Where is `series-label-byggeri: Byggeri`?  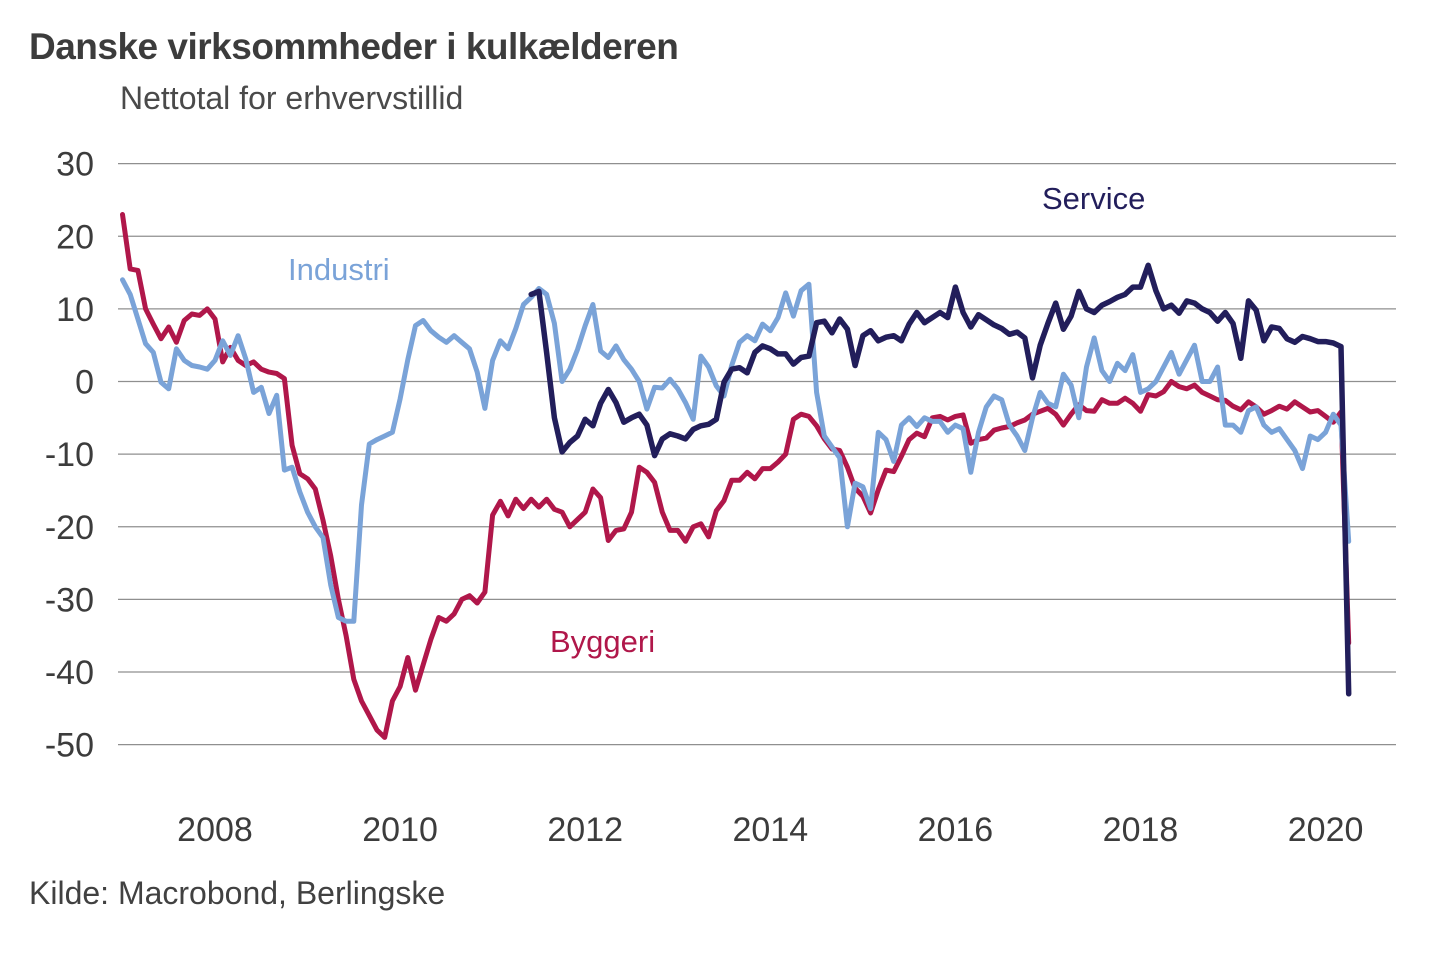
series-label-byggeri: Byggeri is located at coordinates (603, 641).